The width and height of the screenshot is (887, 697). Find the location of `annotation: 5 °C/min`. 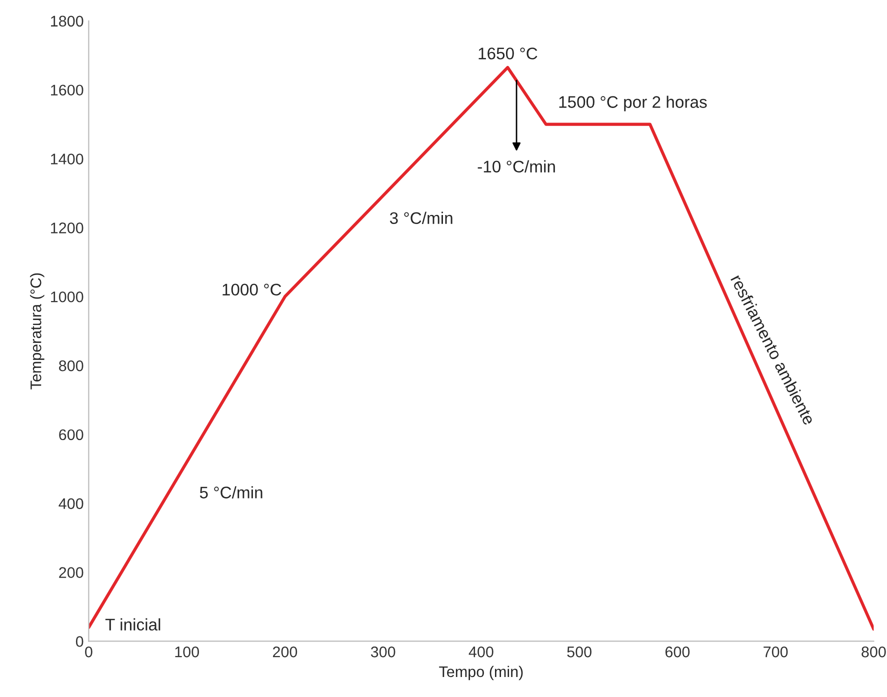

annotation: 5 °C/min is located at coordinates (231, 492).